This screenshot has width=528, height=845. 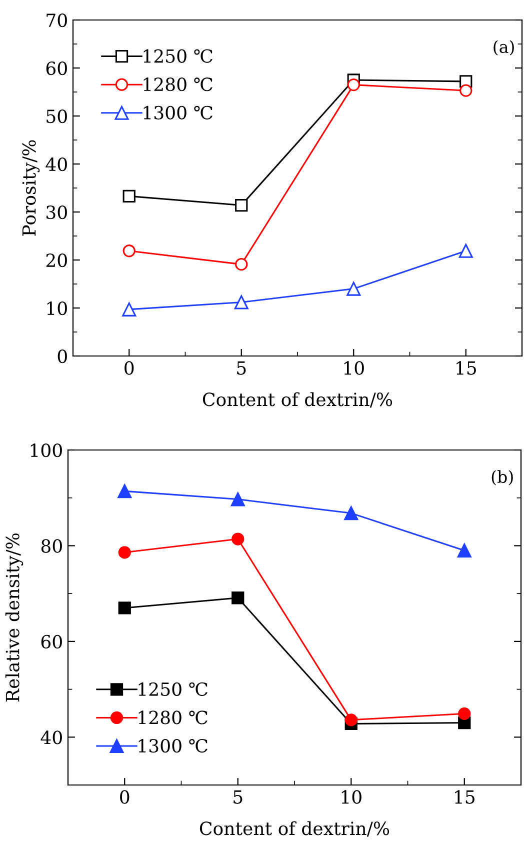 I want to click on y-tick-label: 30, so click(x=56, y=212).